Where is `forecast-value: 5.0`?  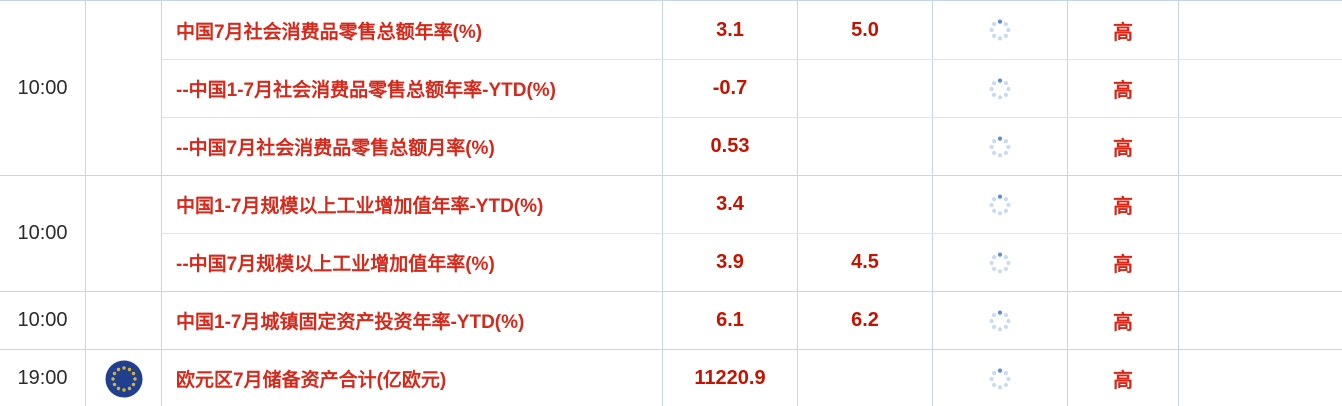
forecast-value: 5.0 is located at coordinates (865, 30).